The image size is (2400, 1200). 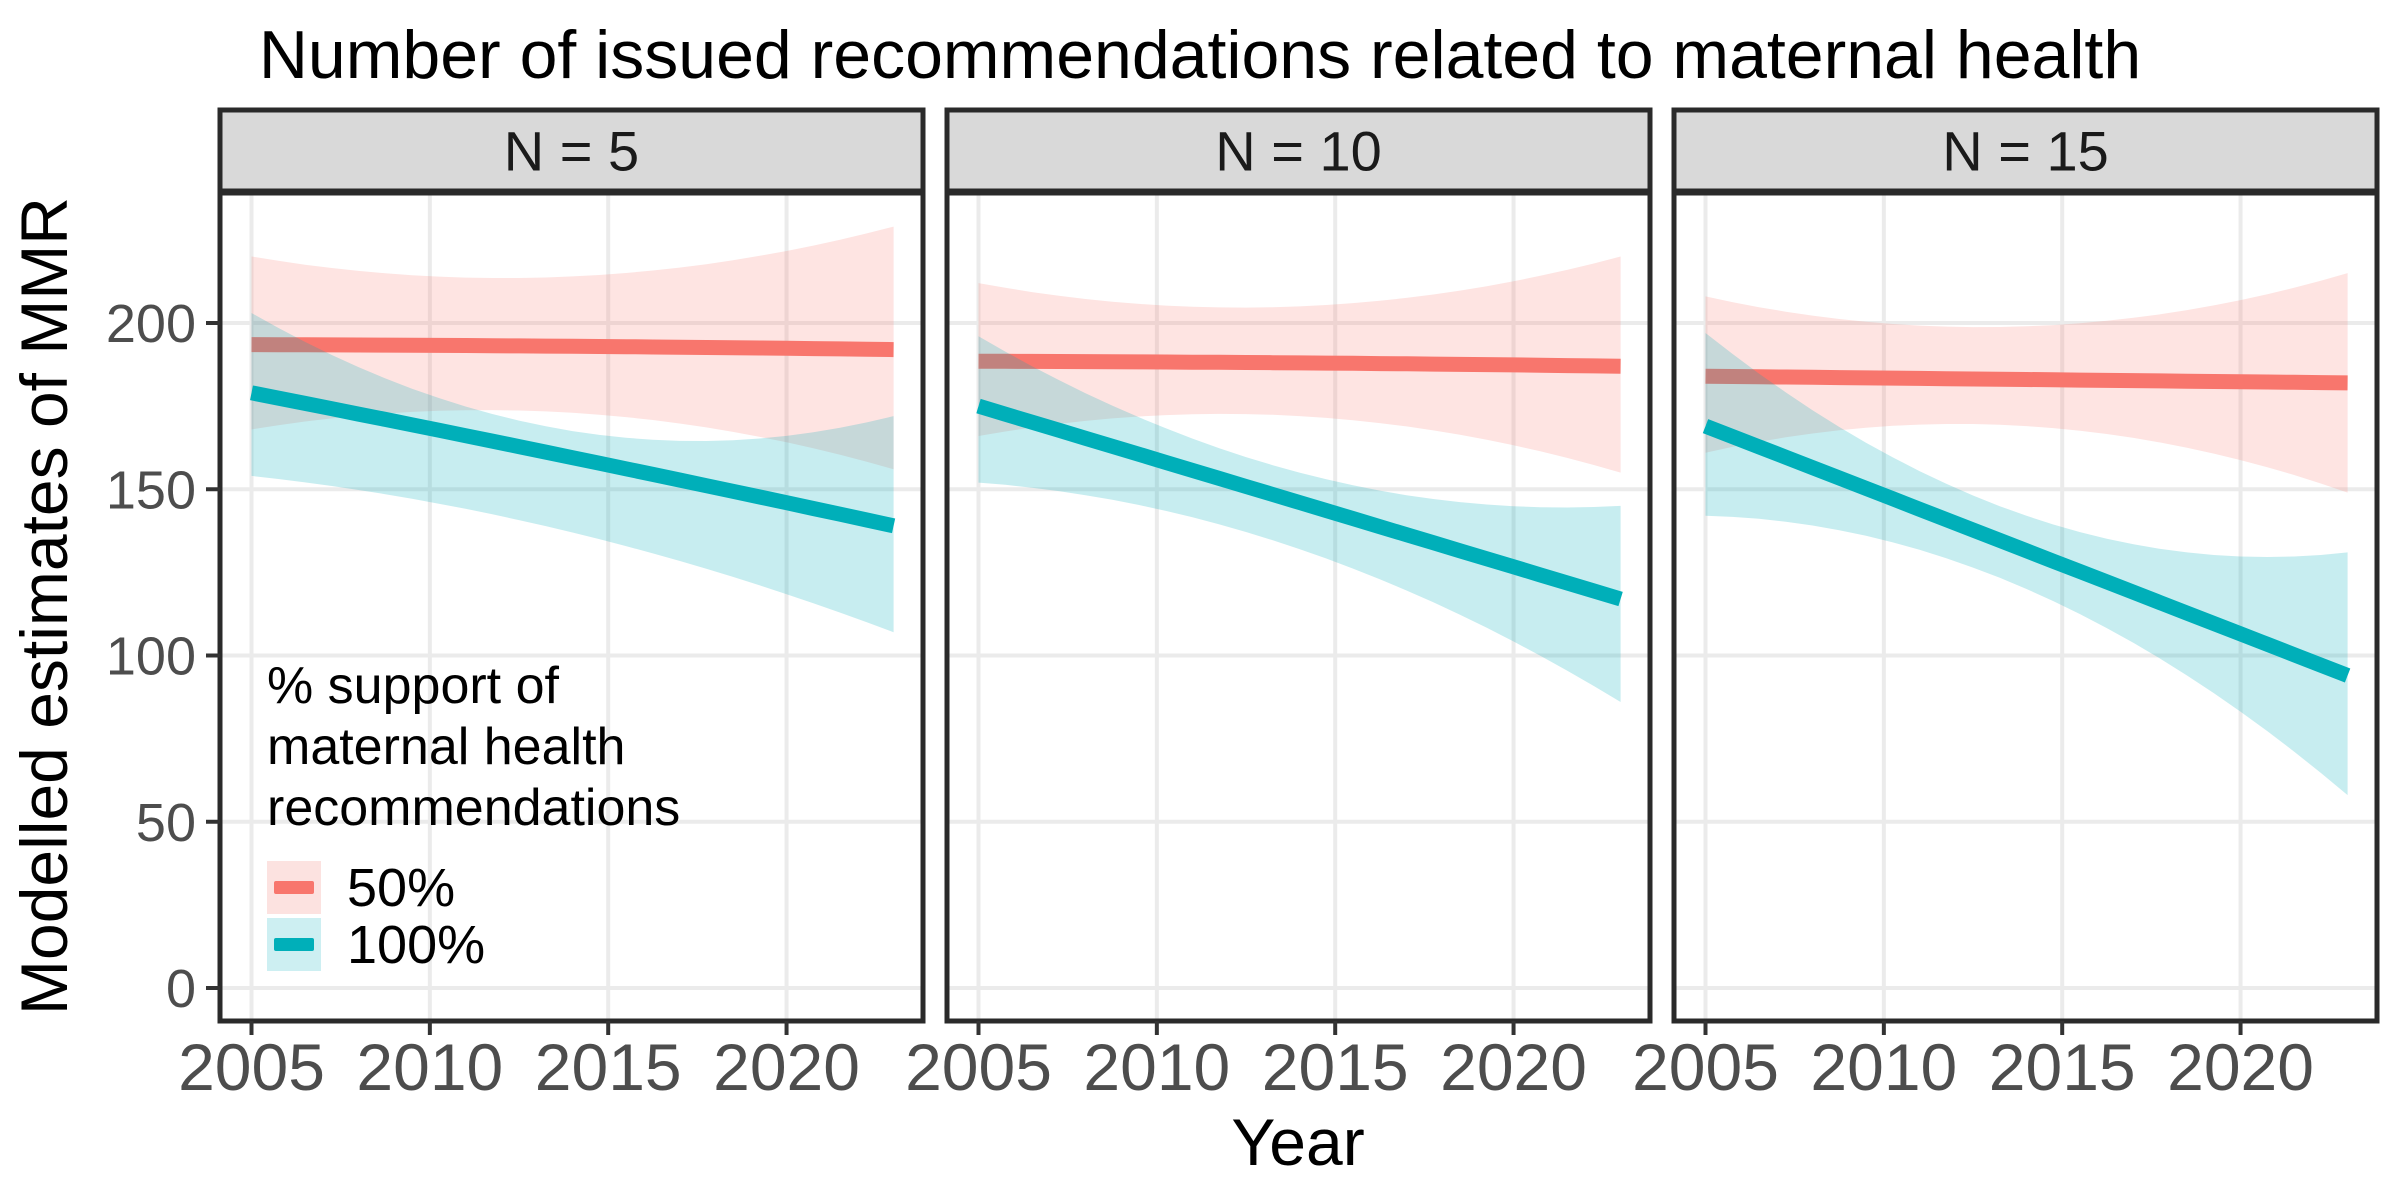 What do you see at coordinates (166, 823) in the screenshot?
I see `y-tick-label: 50` at bounding box center [166, 823].